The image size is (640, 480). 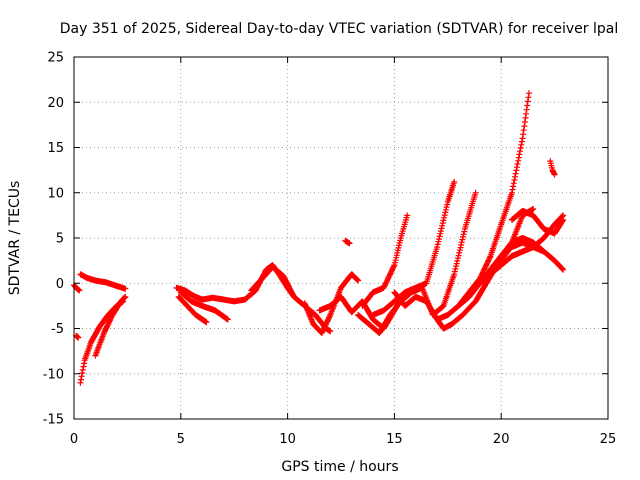 I want to click on x-tick-label: 20, so click(x=501, y=439).